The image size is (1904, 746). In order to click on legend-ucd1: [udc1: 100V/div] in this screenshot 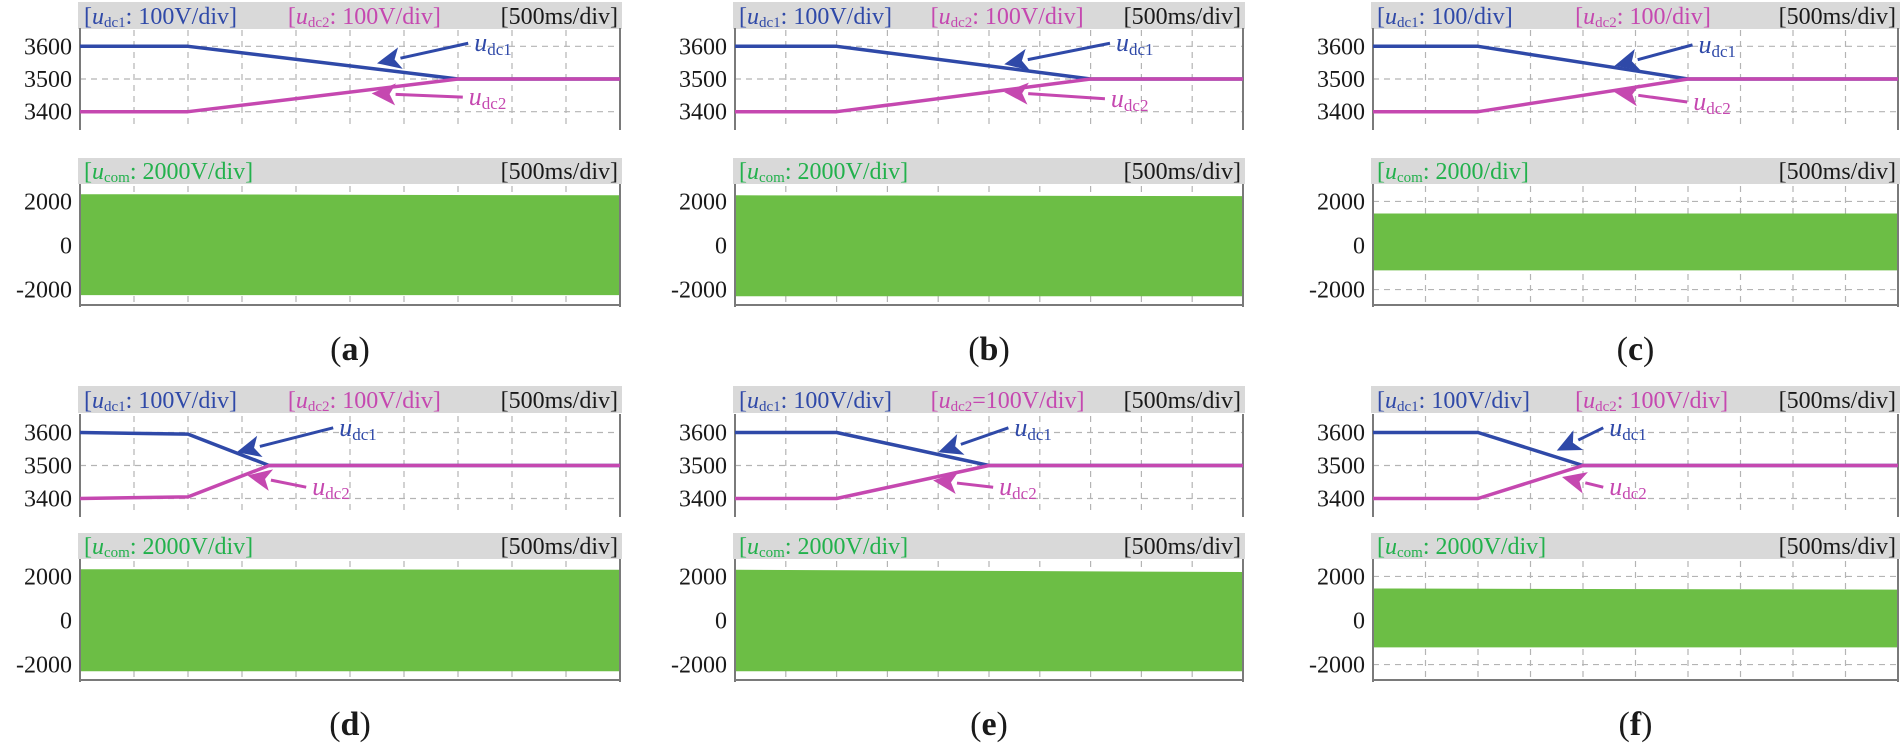, I will do `click(160, 17)`.